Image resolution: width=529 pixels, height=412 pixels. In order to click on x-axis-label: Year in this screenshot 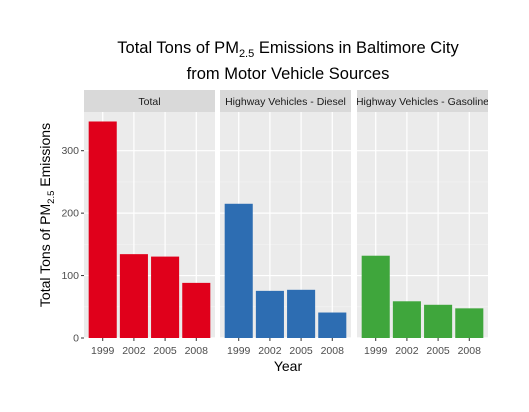, I will do `click(288, 366)`.